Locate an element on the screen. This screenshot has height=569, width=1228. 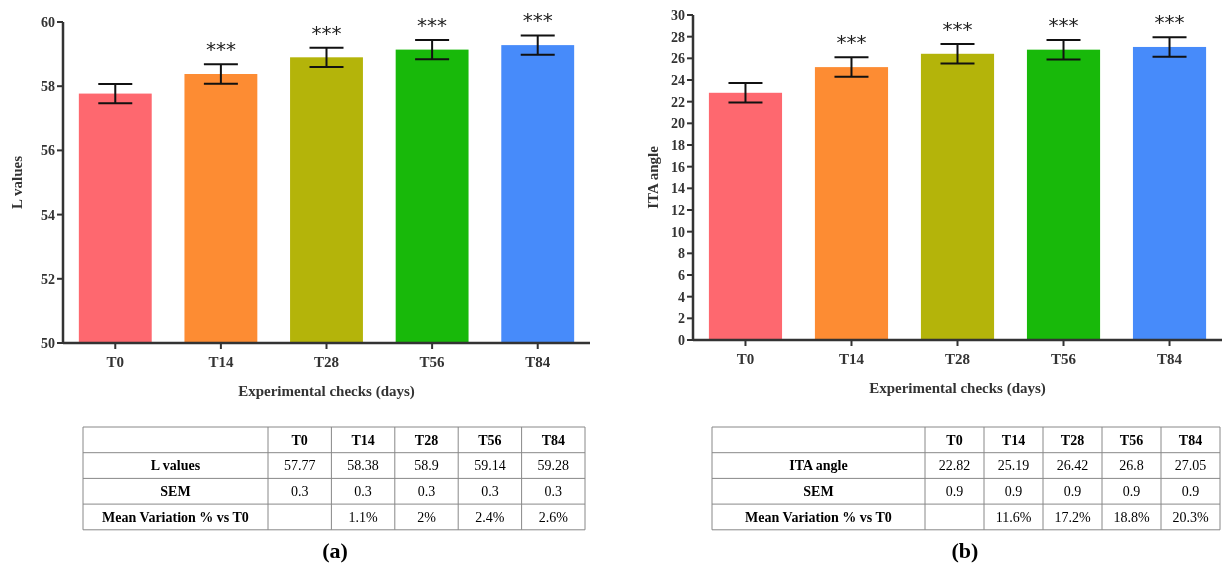
y-tick-label: 50 is located at coordinates (48, 343).